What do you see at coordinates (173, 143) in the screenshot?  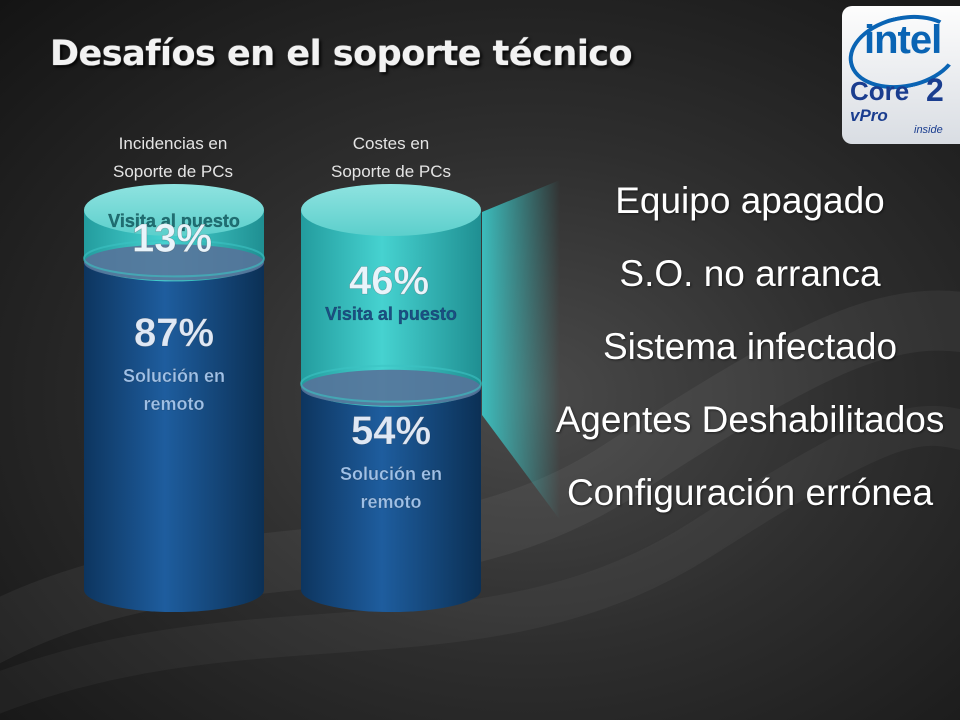 I see `category-label-line: Incidencias en` at bounding box center [173, 143].